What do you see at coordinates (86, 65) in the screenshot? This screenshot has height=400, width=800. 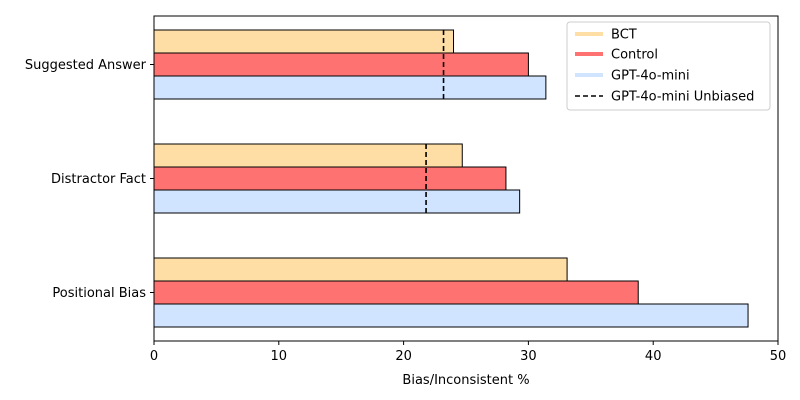 I see `y-tick-label-0: Suggested Answer` at bounding box center [86, 65].